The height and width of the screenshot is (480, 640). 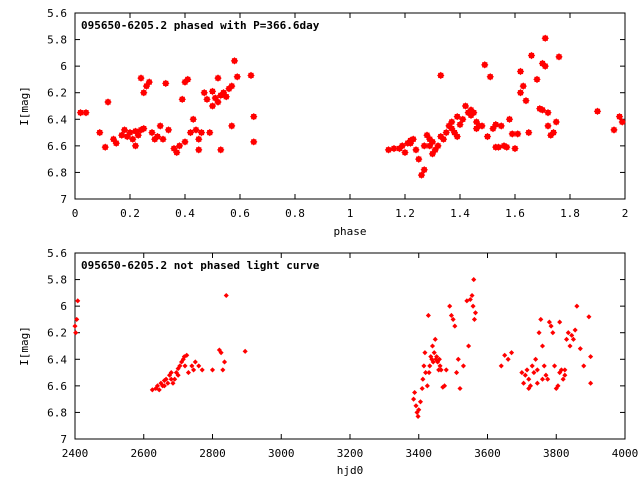 What do you see at coordinates (350, 470) in the screenshot?
I see `x-axis-label: hjd0` at bounding box center [350, 470].